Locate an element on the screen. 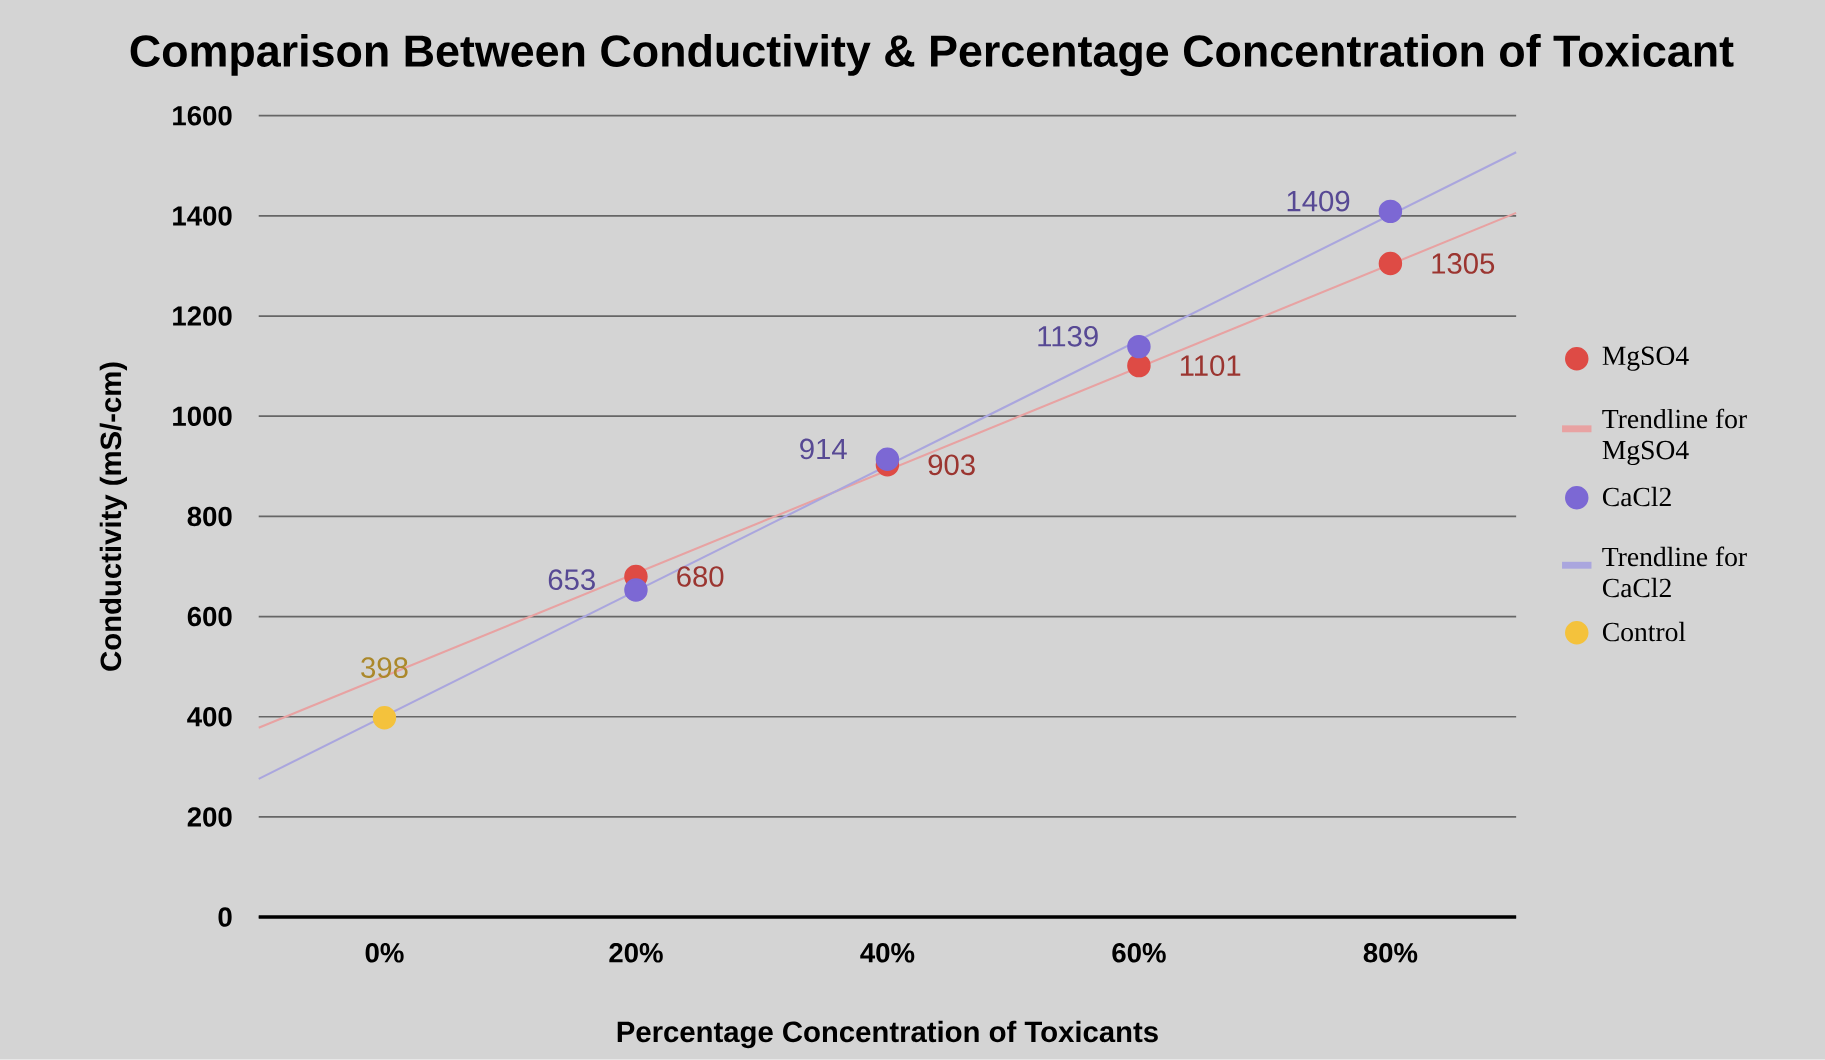 The width and height of the screenshot is (1825, 1060). data-label: 903 is located at coordinates (951, 465).